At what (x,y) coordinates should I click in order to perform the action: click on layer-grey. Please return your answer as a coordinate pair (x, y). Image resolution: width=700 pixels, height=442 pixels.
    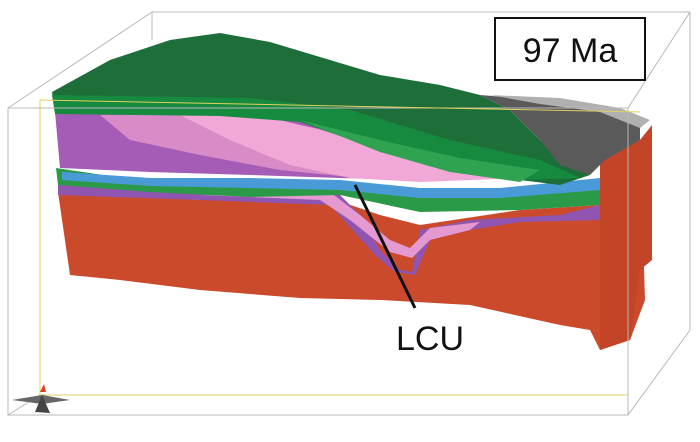
    Looking at the image, I should click on (560, 135).